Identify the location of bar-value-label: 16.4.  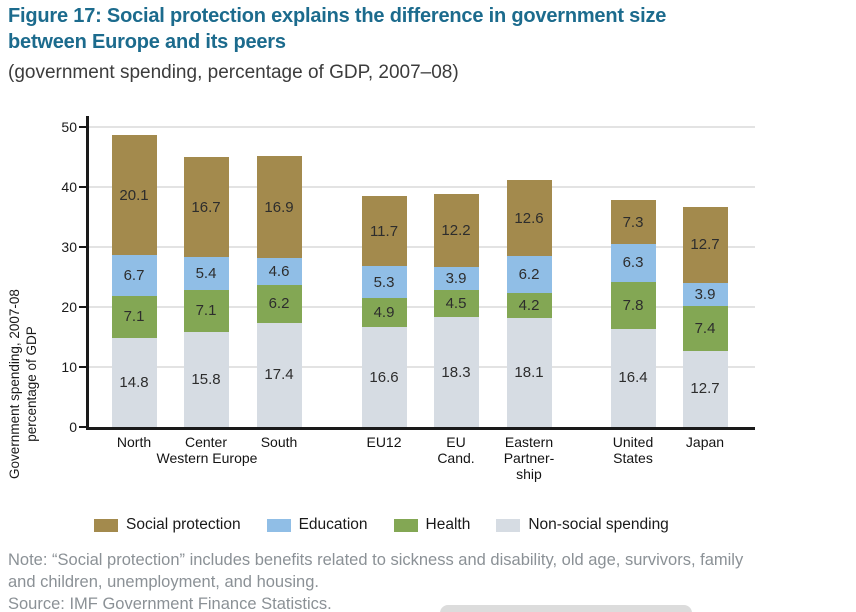
(633, 378).